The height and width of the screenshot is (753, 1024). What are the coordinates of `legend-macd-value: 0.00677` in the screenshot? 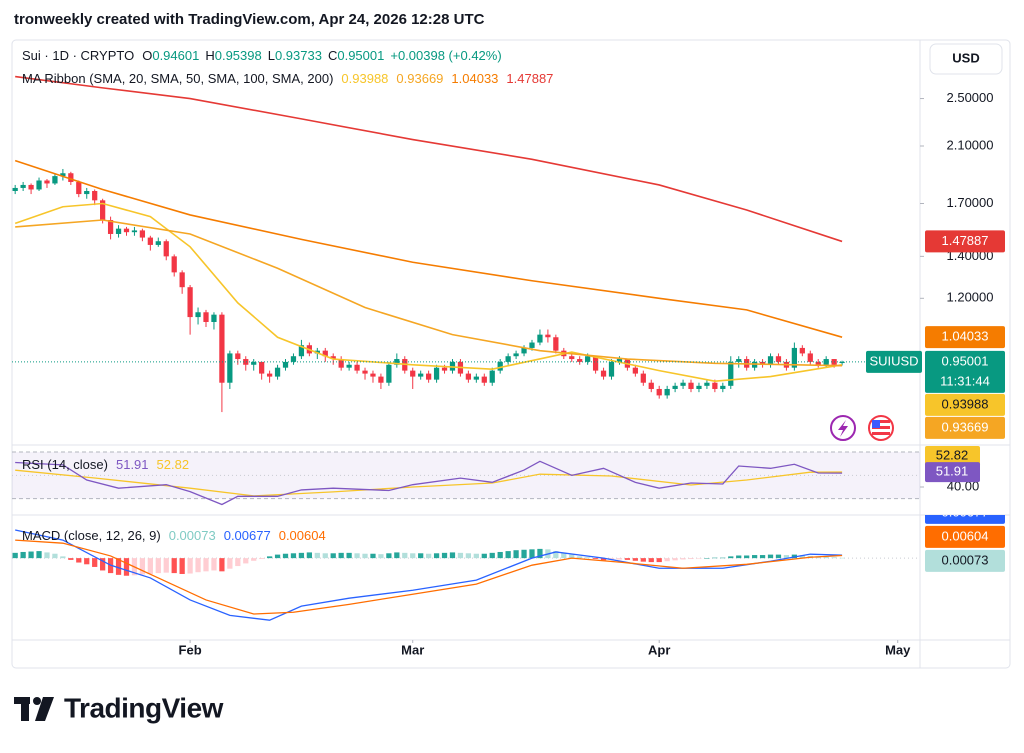 It's located at (247, 535).